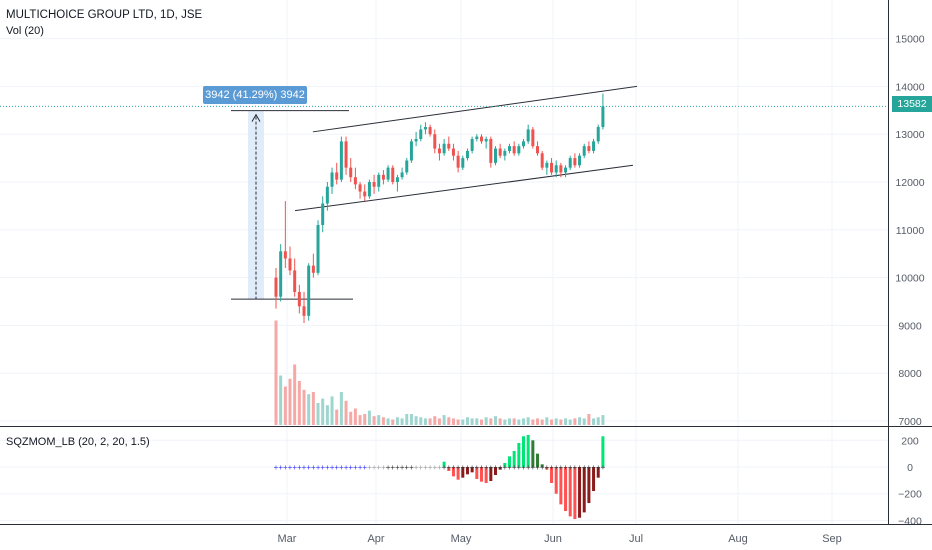 This screenshot has width=932, height=550. I want to click on channel-upper-line, so click(475, 109).